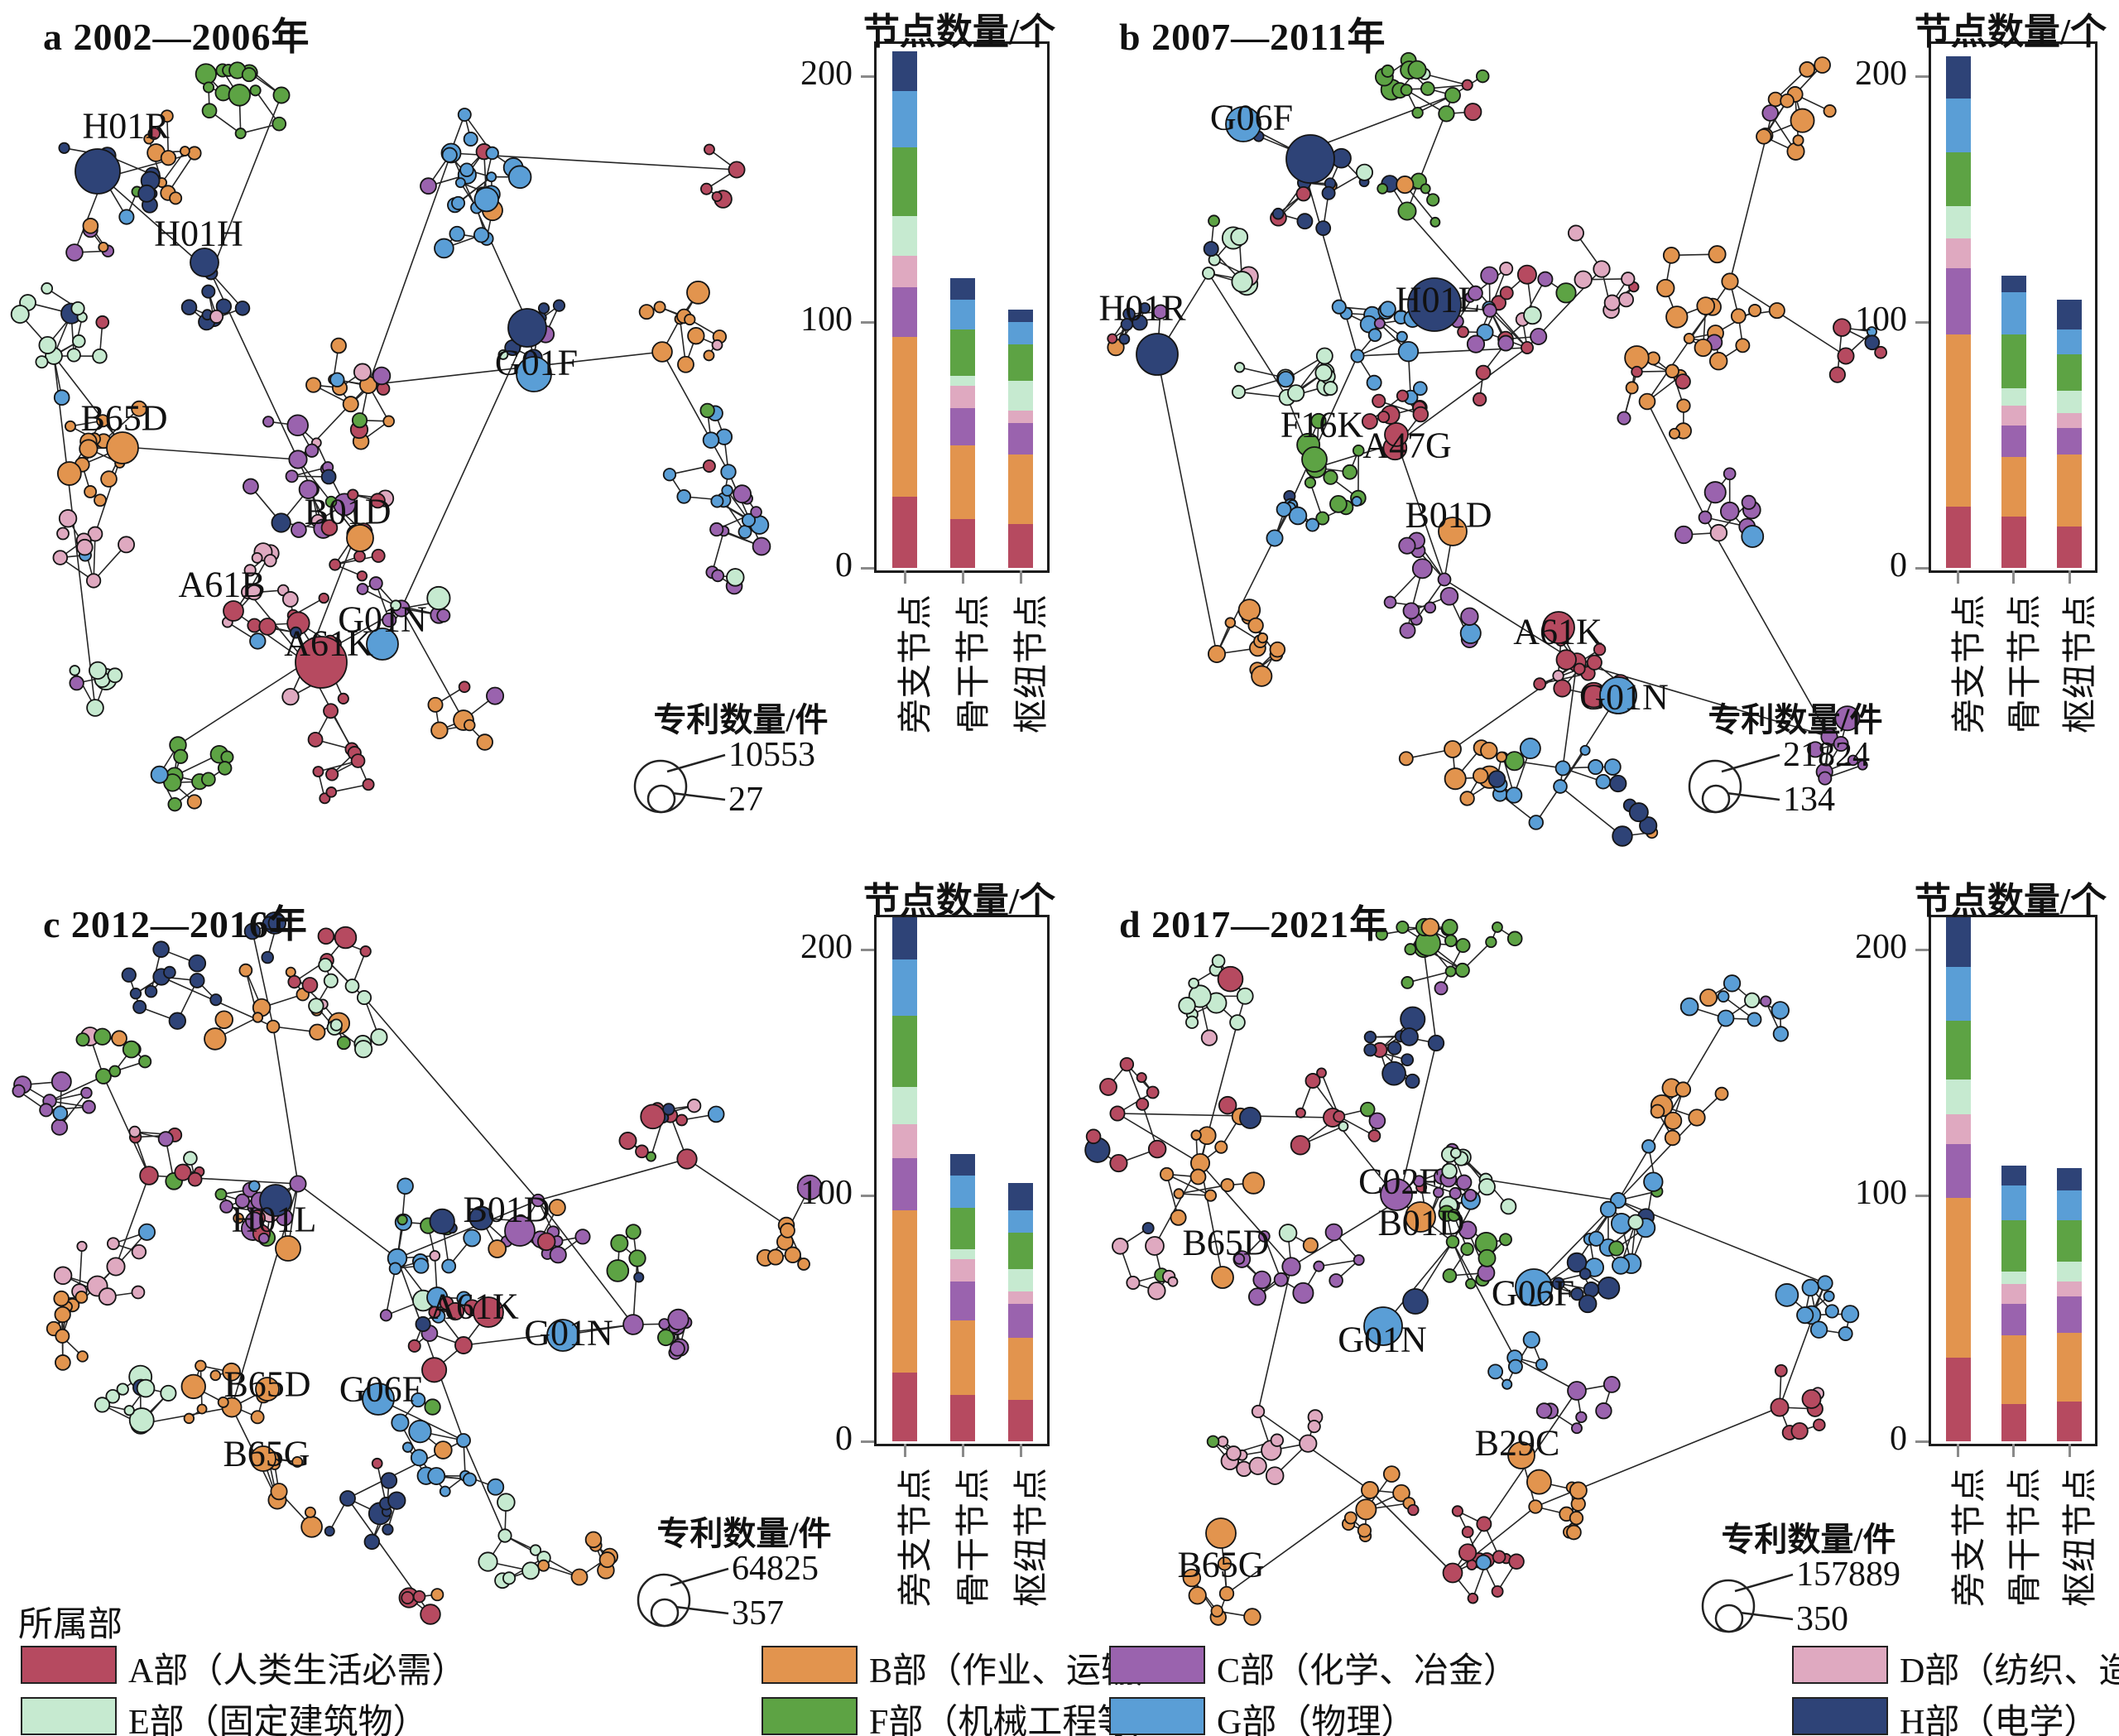 Image resolution: width=2119 pixels, height=1736 pixels. I want to click on hub-node-G01N, so click(1383, 1326).